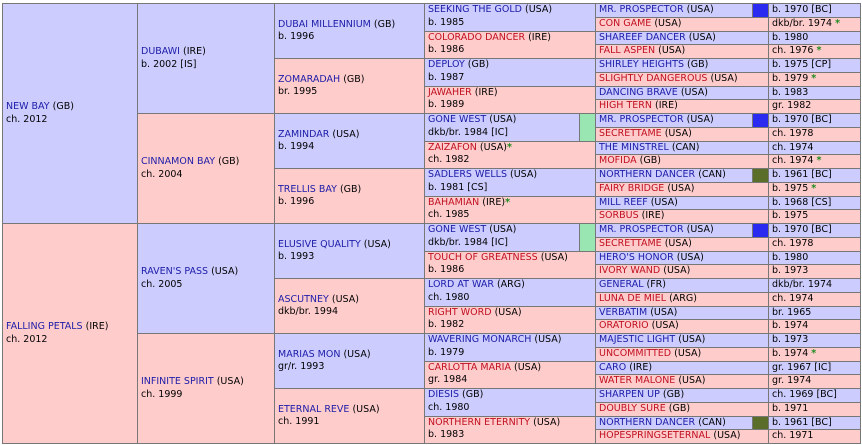  What do you see at coordinates (802, 119) in the screenshot?
I see `info-text: b. 1970 [BC]` at bounding box center [802, 119].